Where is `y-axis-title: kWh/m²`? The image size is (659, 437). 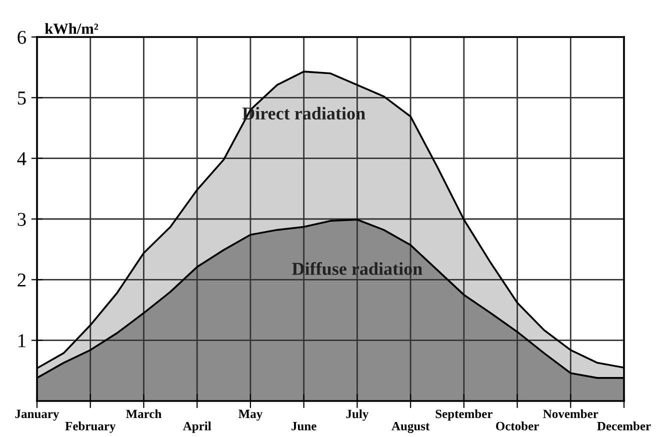
y-axis-title: kWh/m² is located at coordinates (71, 28).